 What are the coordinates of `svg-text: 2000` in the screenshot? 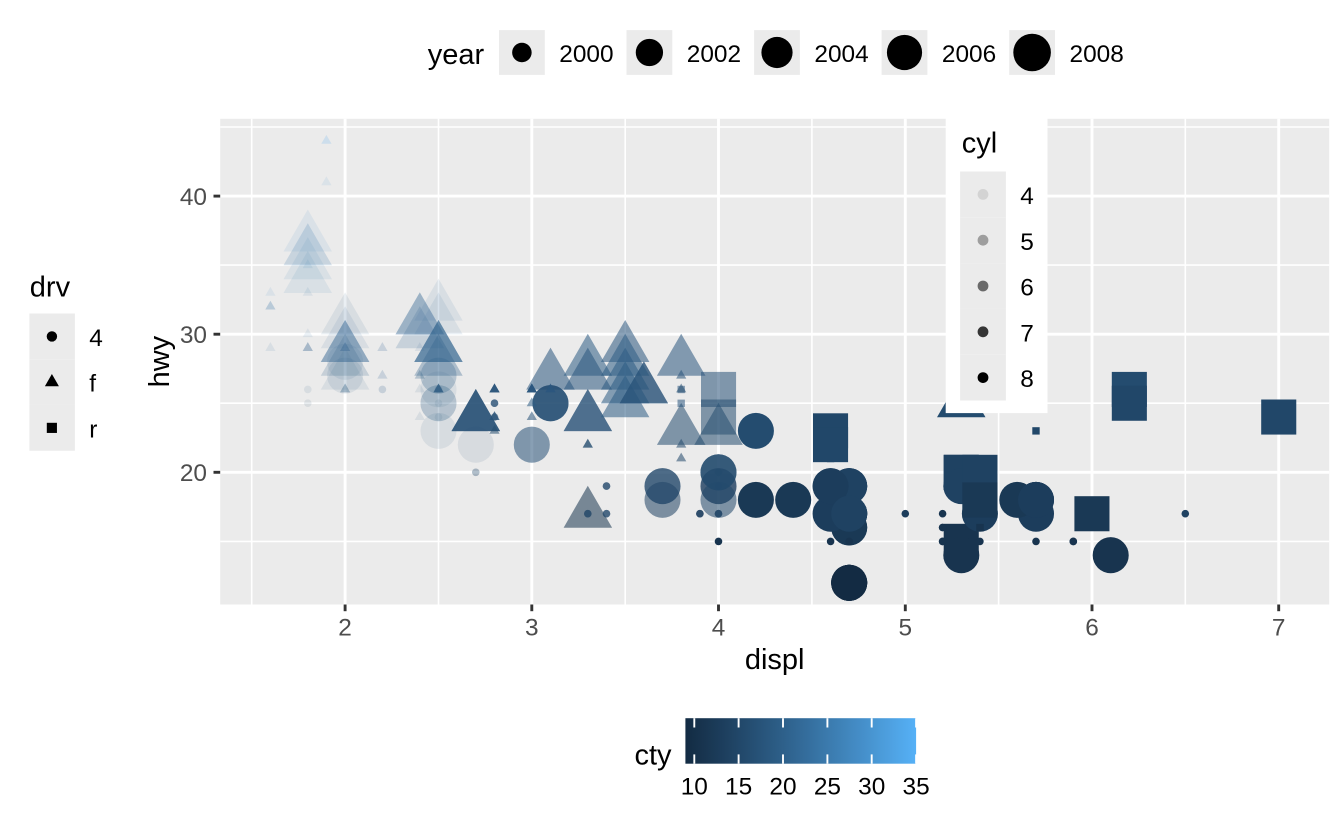 It's located at (586, 54).